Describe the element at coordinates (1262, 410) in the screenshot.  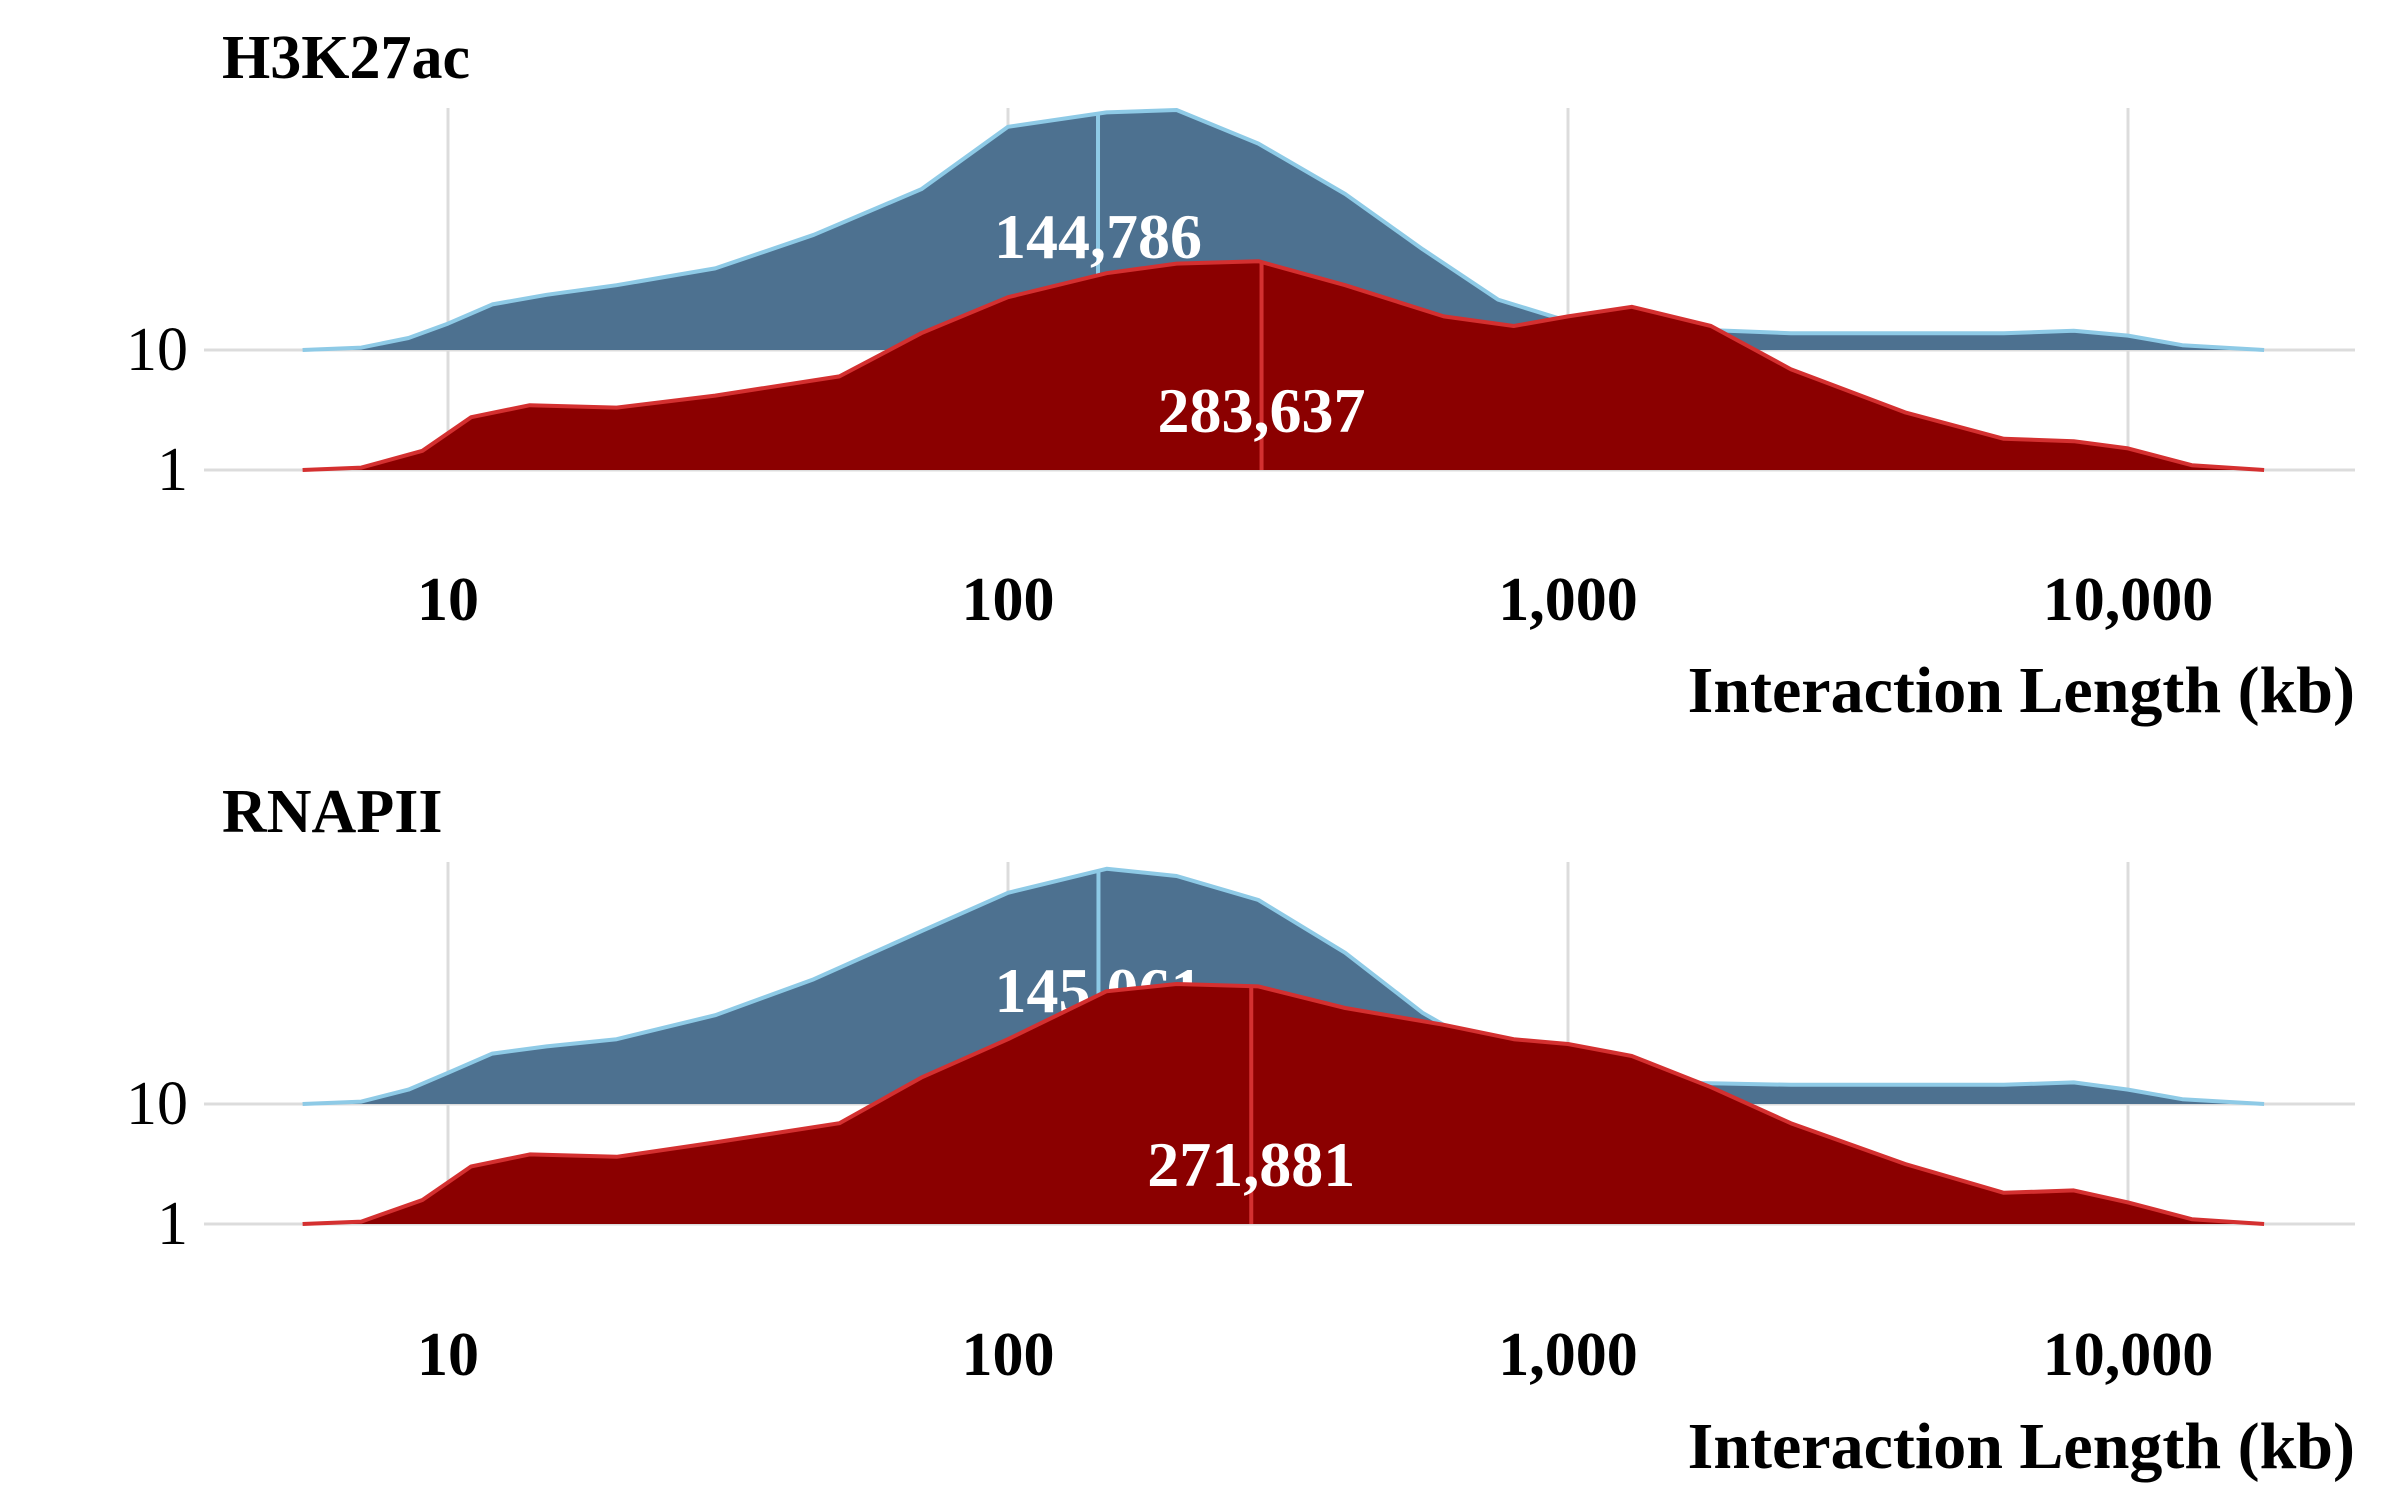
I see `median-label: 283,637` at that location.